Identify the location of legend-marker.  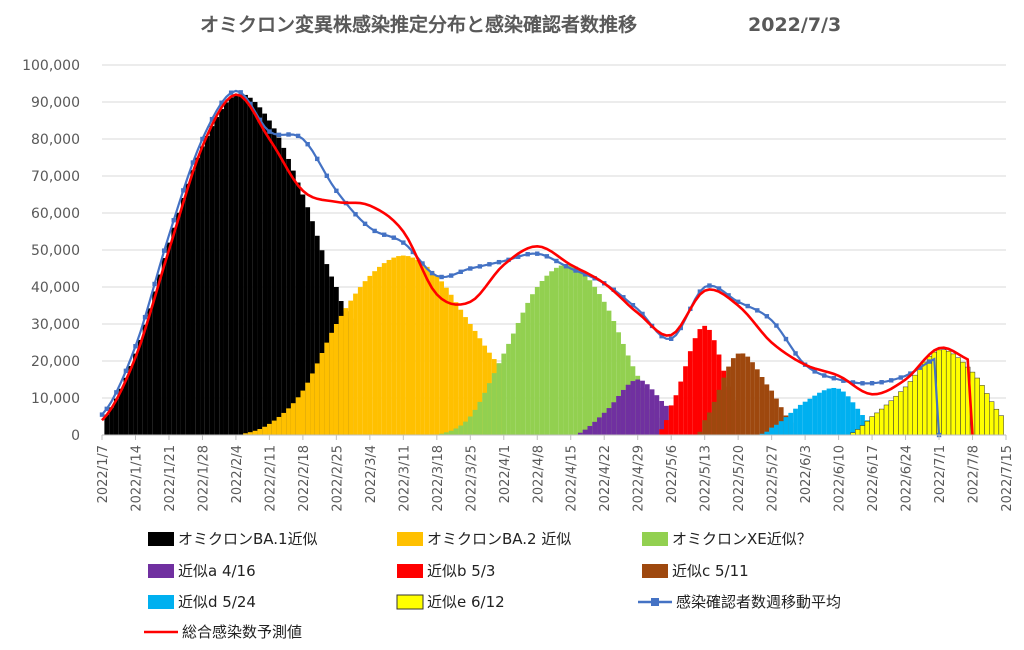
(655, 602).